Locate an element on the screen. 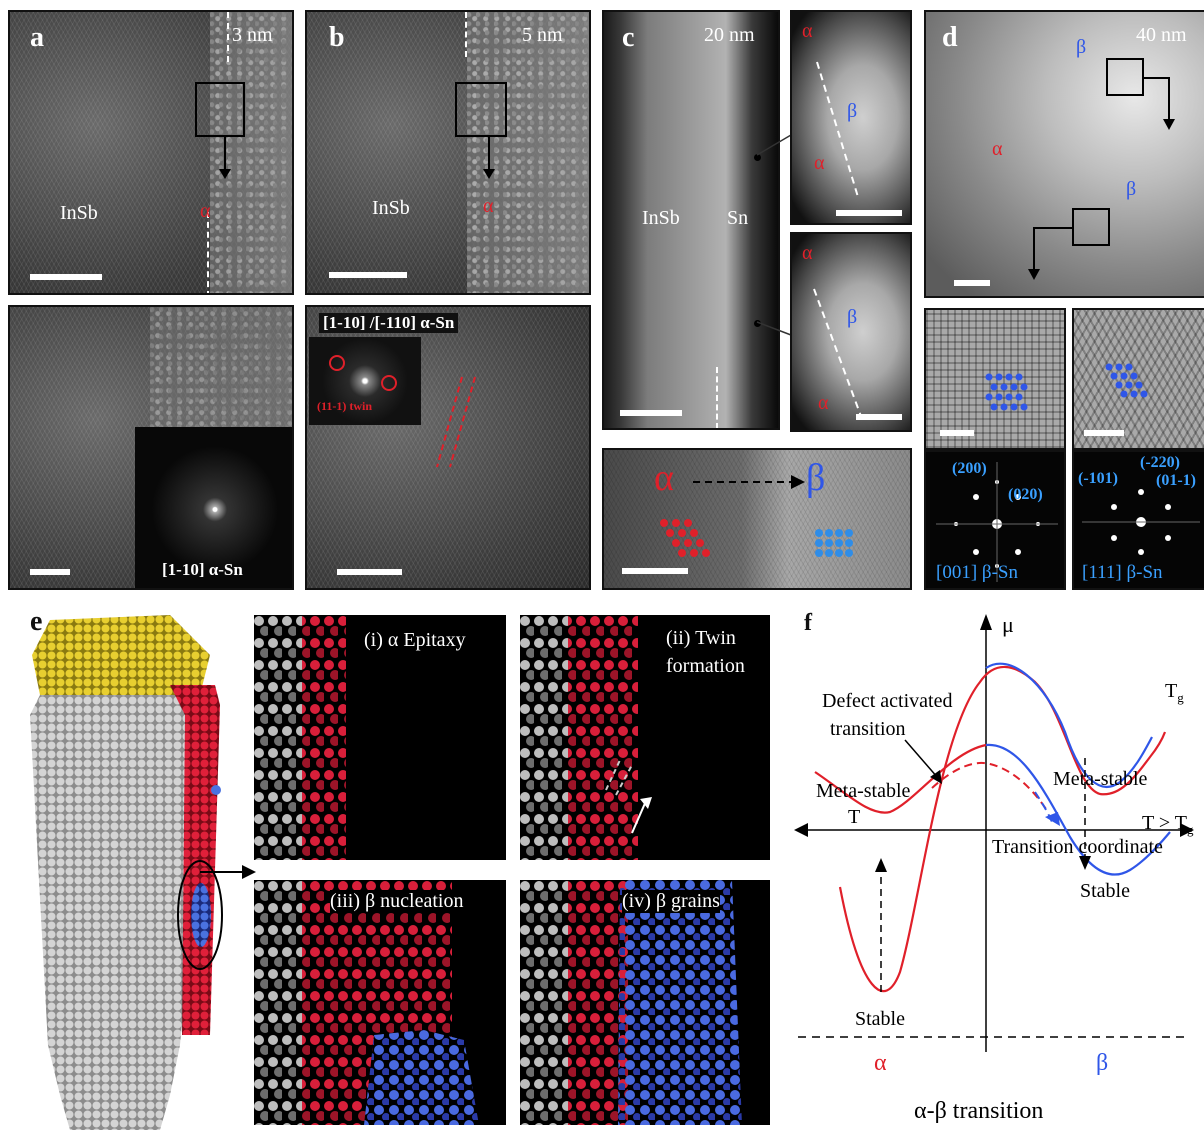  label-defect-1: Defect activated is located at coordinates (887, 701).